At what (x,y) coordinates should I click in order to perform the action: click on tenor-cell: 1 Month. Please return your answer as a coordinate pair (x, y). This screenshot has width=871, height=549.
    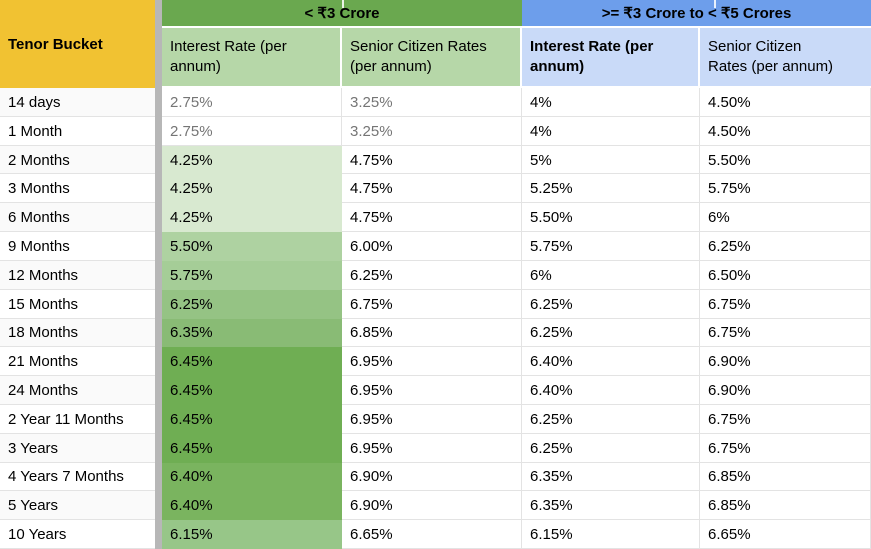
    Looking at the image, I should click on (81, 131).